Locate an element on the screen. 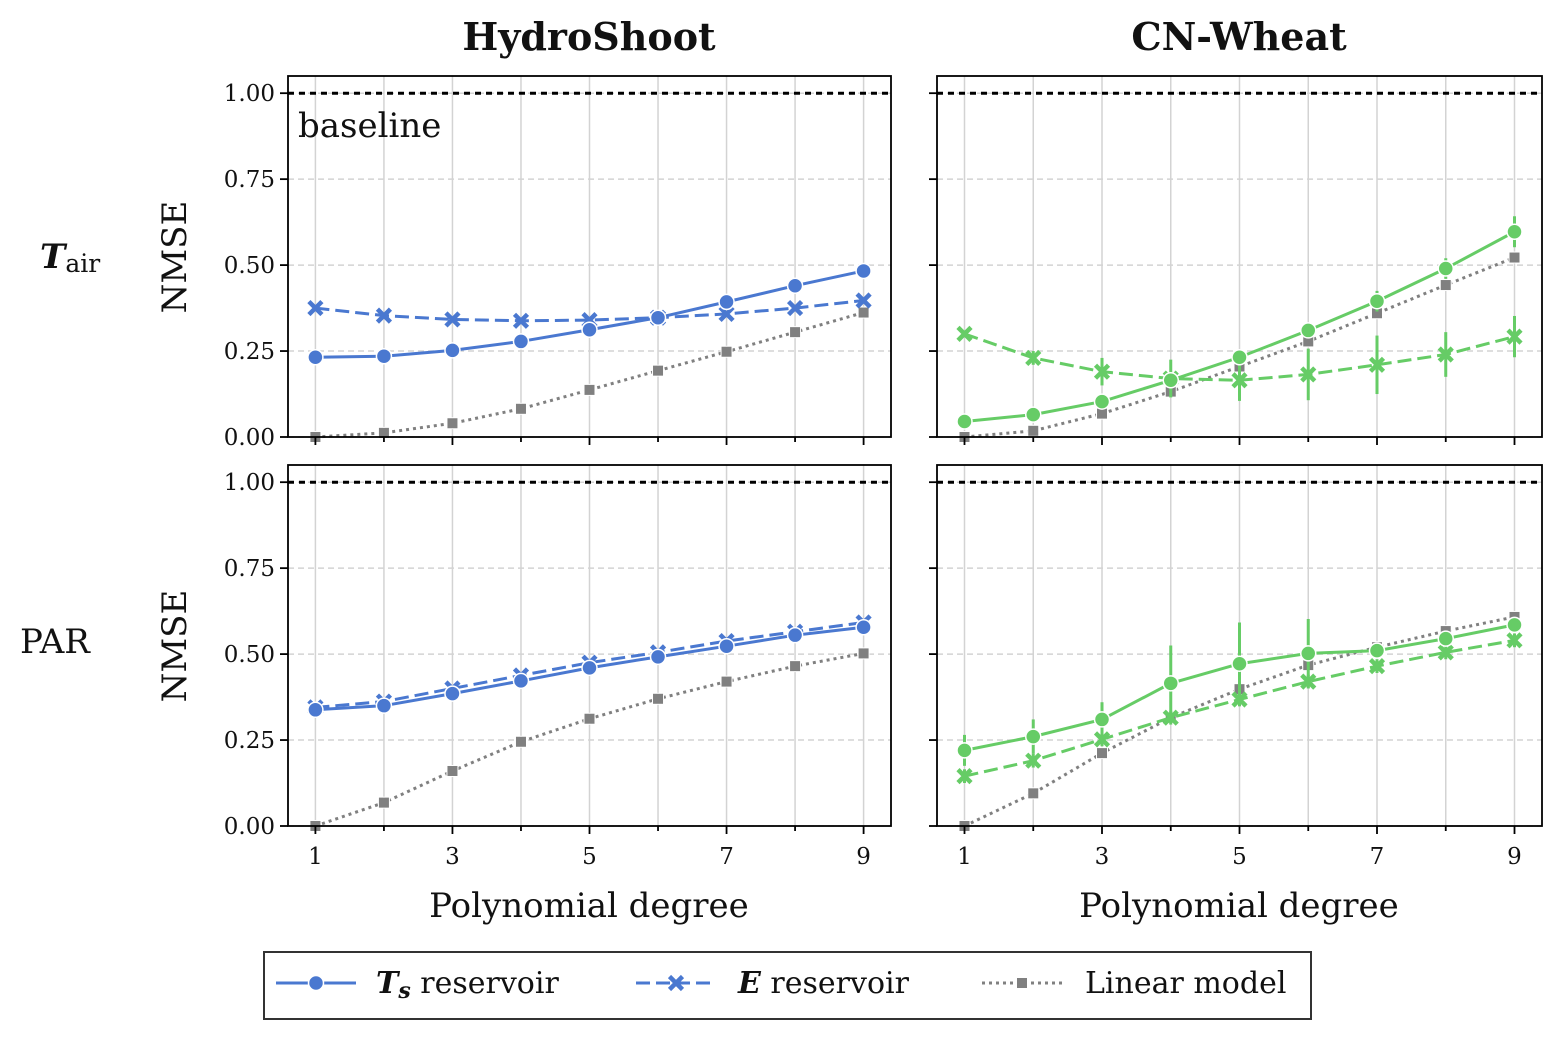  legend-frame is located at coordinates (787, 985).